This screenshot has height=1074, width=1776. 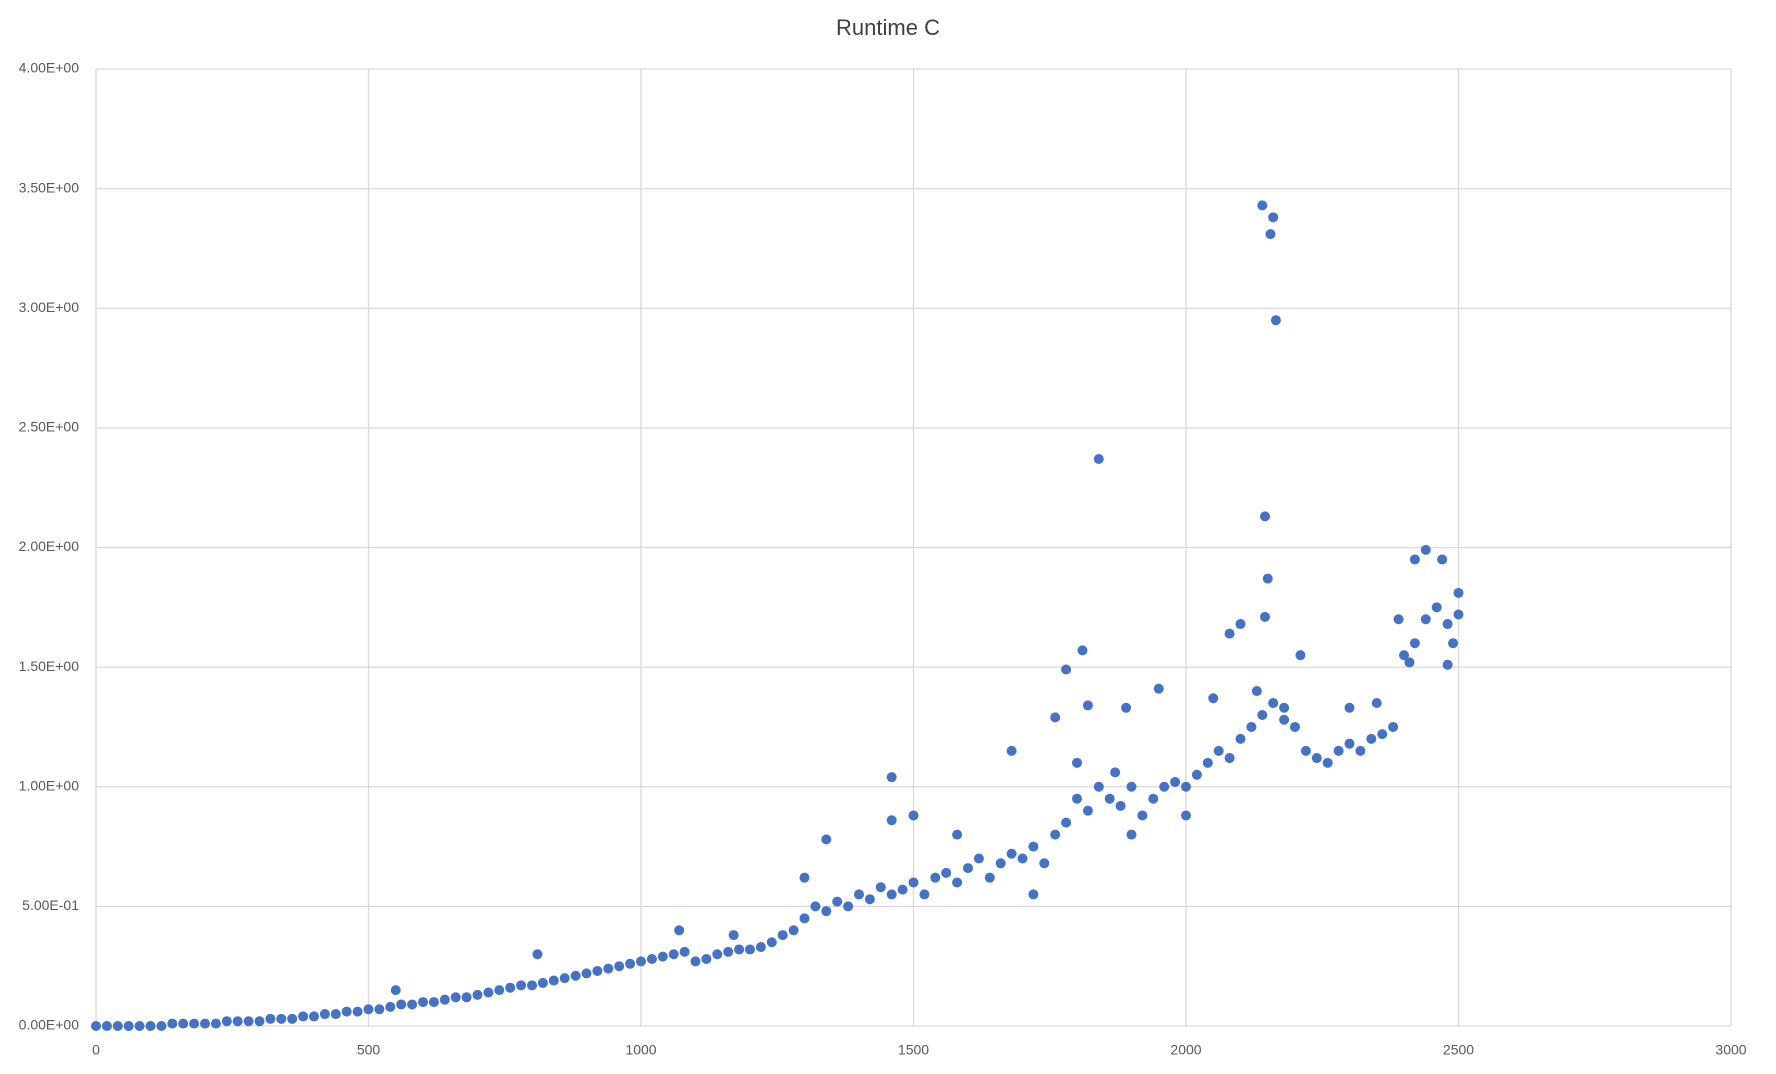 I want to click on x-tick-label: 1500, so click(x=913, y=1050).